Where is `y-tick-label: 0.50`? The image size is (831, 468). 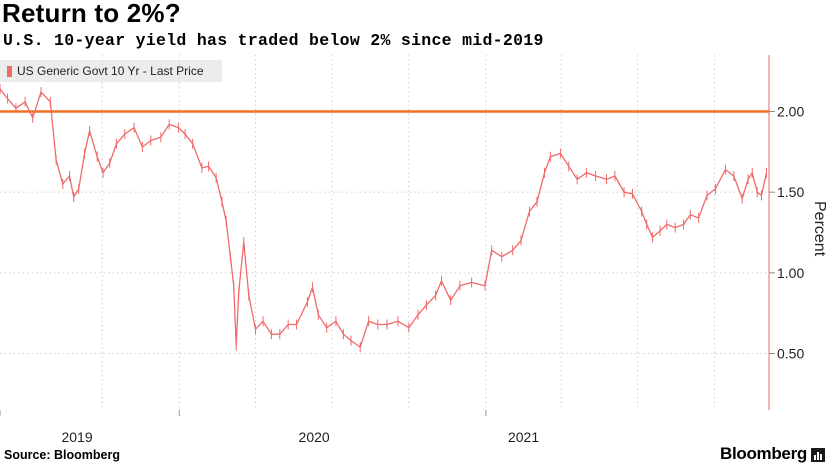 y-tick-label: 0.50 is located at coordinates (790, 354).